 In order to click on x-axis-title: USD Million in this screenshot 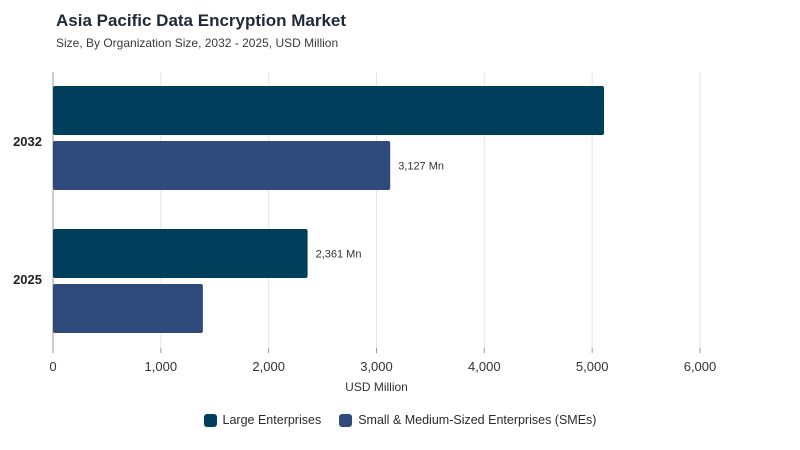, I will do `click(376, 387)`.